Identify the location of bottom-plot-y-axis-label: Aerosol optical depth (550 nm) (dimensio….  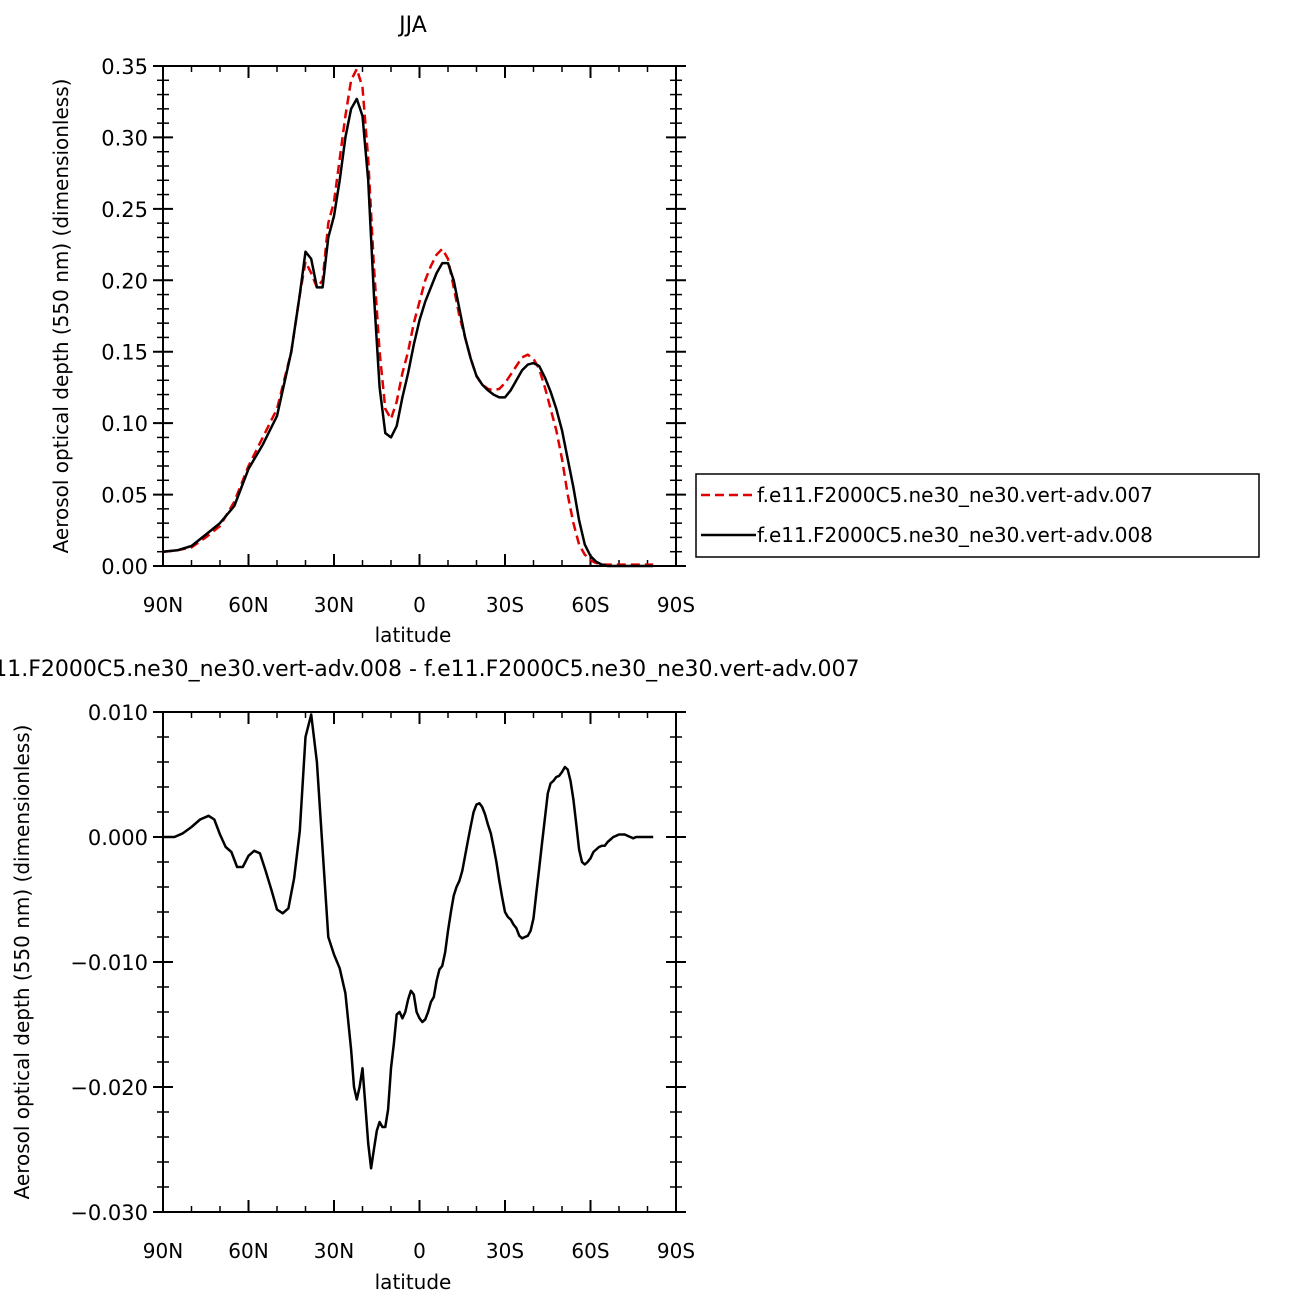
(22, 962).